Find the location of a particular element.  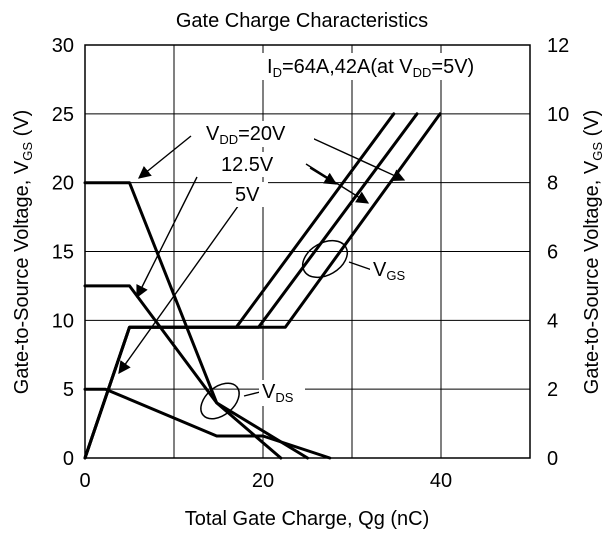

arrow-vdd125-vgs is located at coordinates (337, 183).